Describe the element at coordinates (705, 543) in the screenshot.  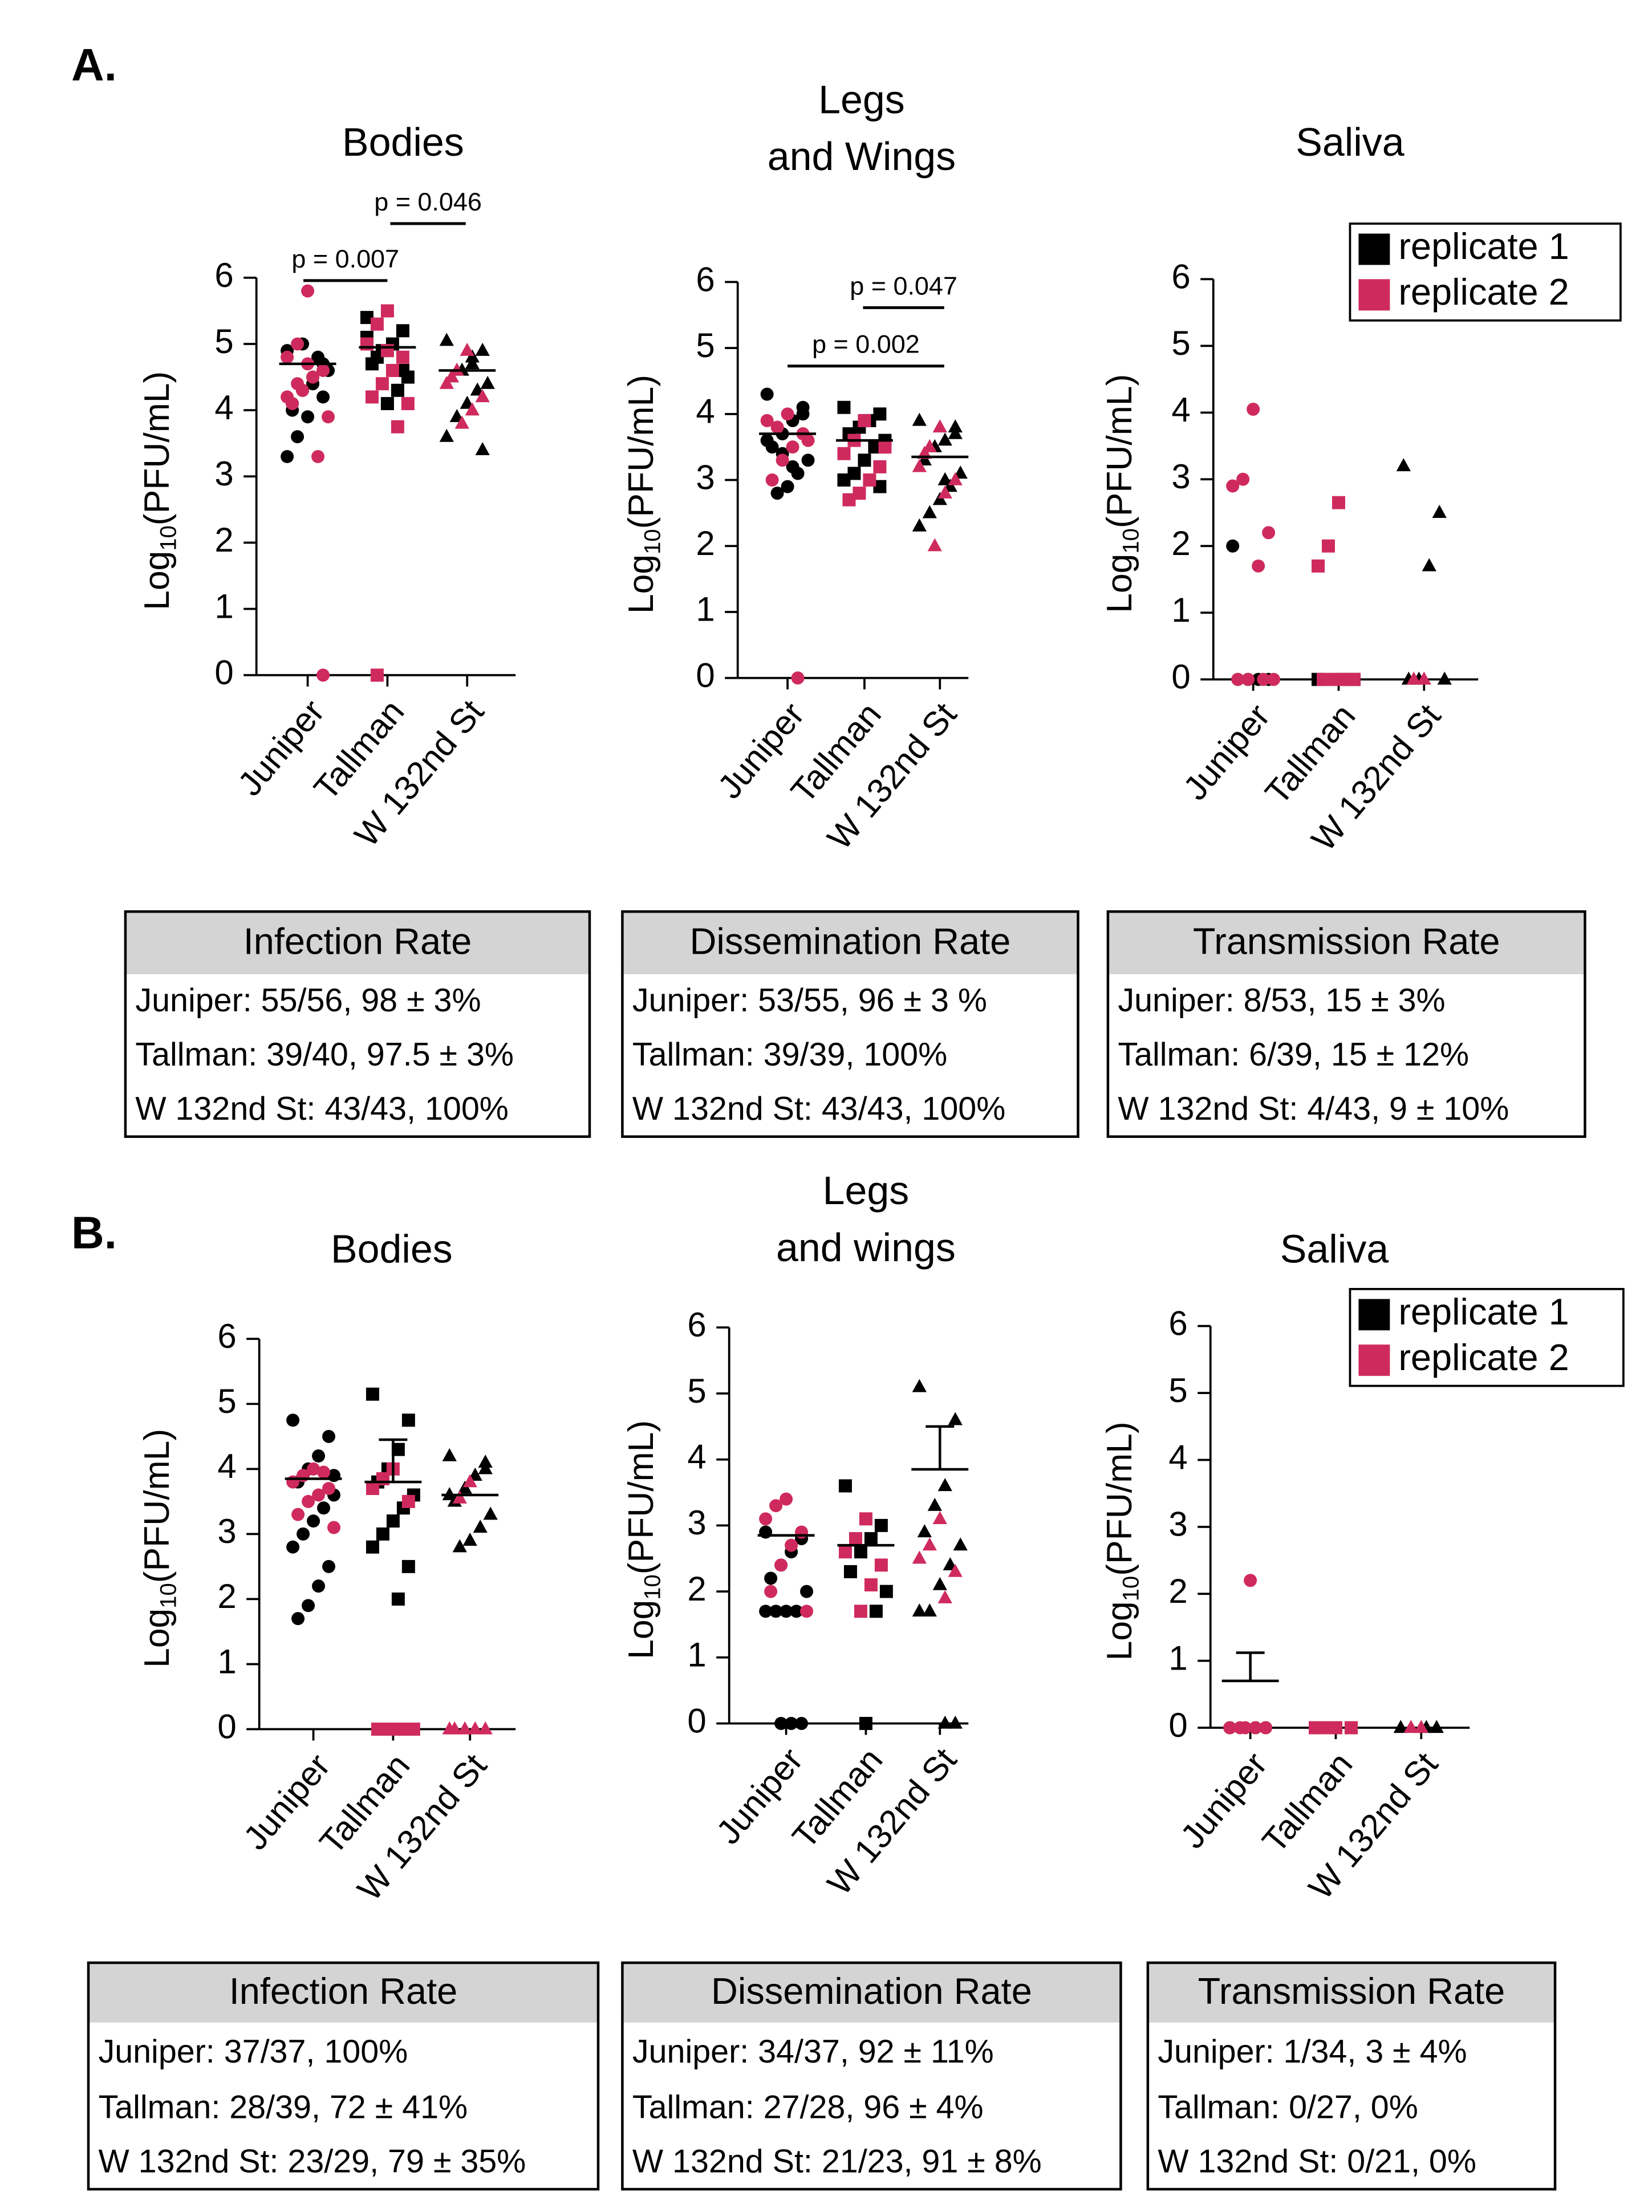
I see `y-tick-label: 2` at that location.